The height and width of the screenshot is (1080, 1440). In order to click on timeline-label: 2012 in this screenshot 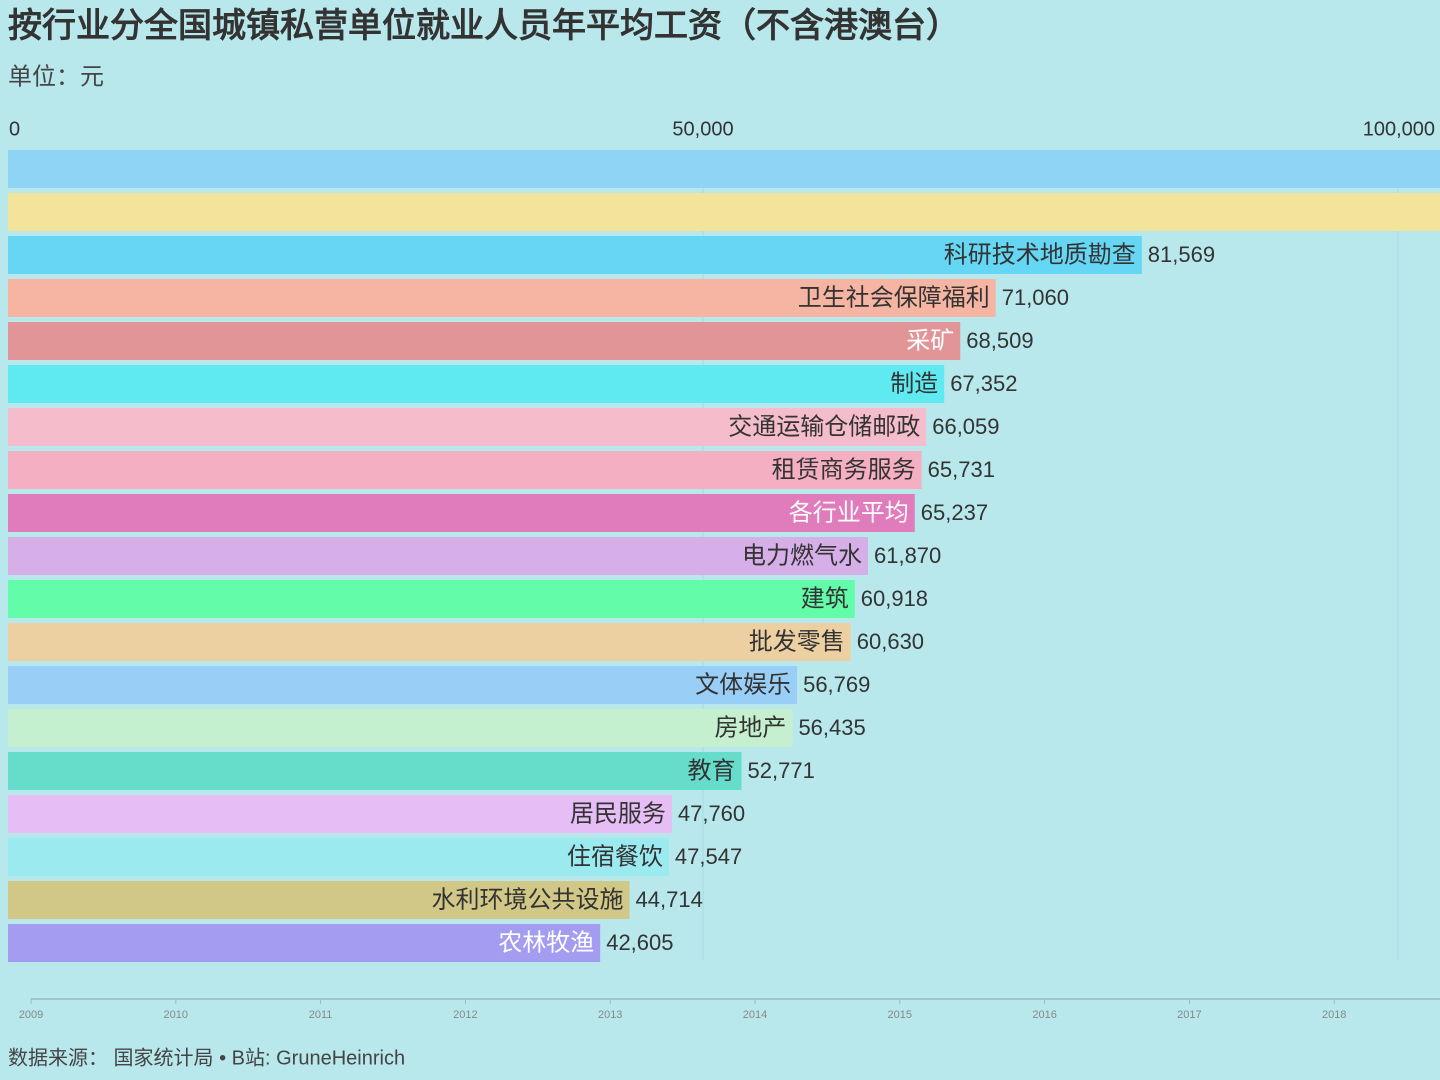, I will do `click(465, 1015)`.